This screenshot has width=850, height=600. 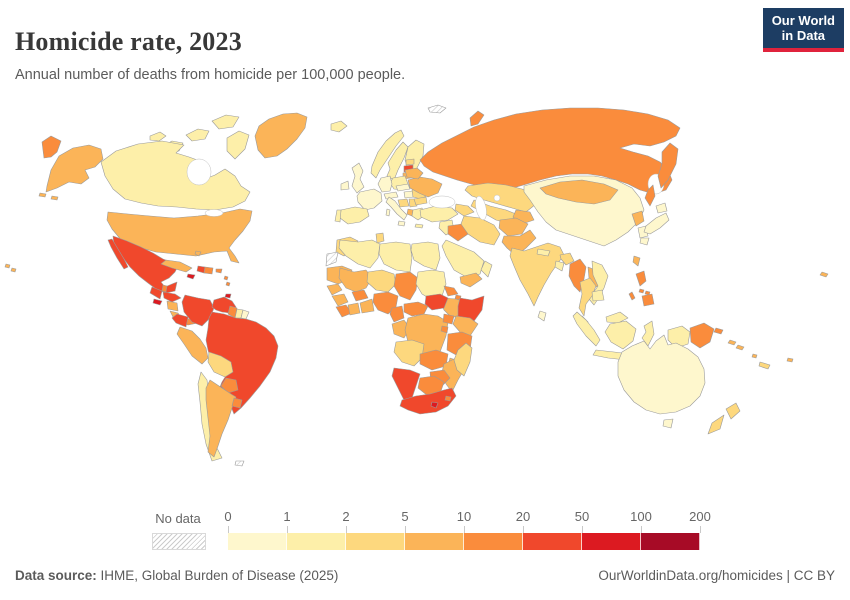 I want to click on country-czechia-slovakia, so click(x=403, y=187).